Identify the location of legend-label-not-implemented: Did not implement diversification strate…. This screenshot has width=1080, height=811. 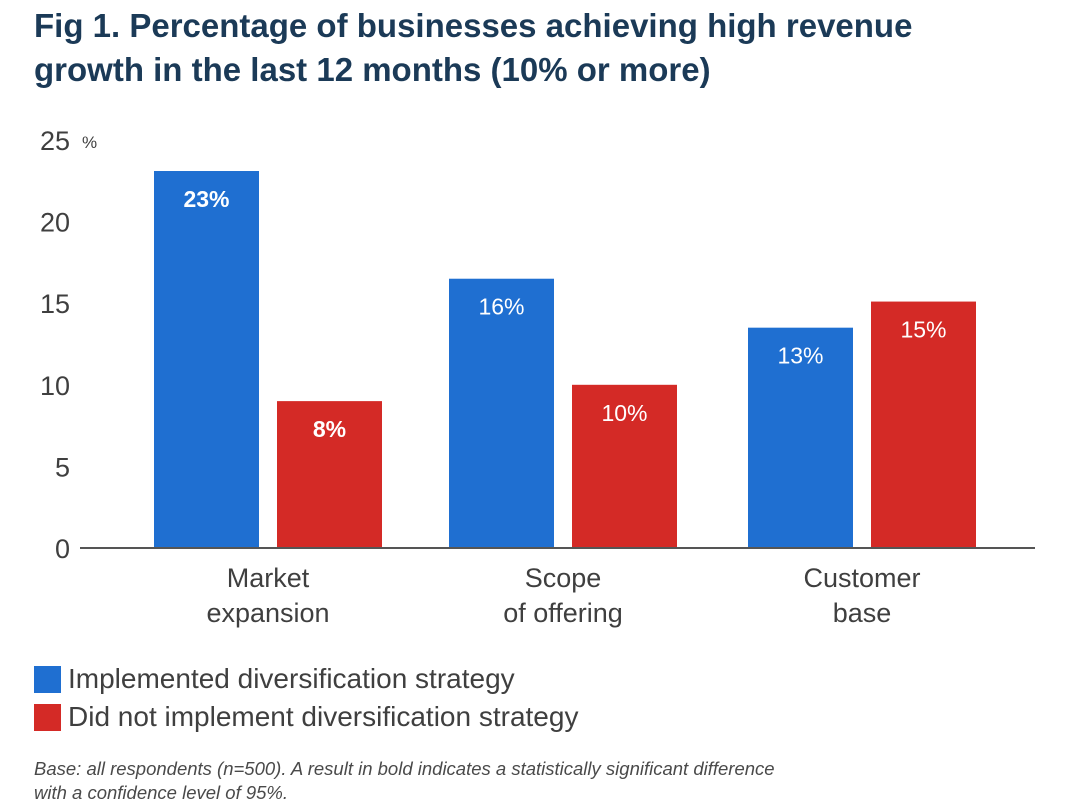
(323, 716).